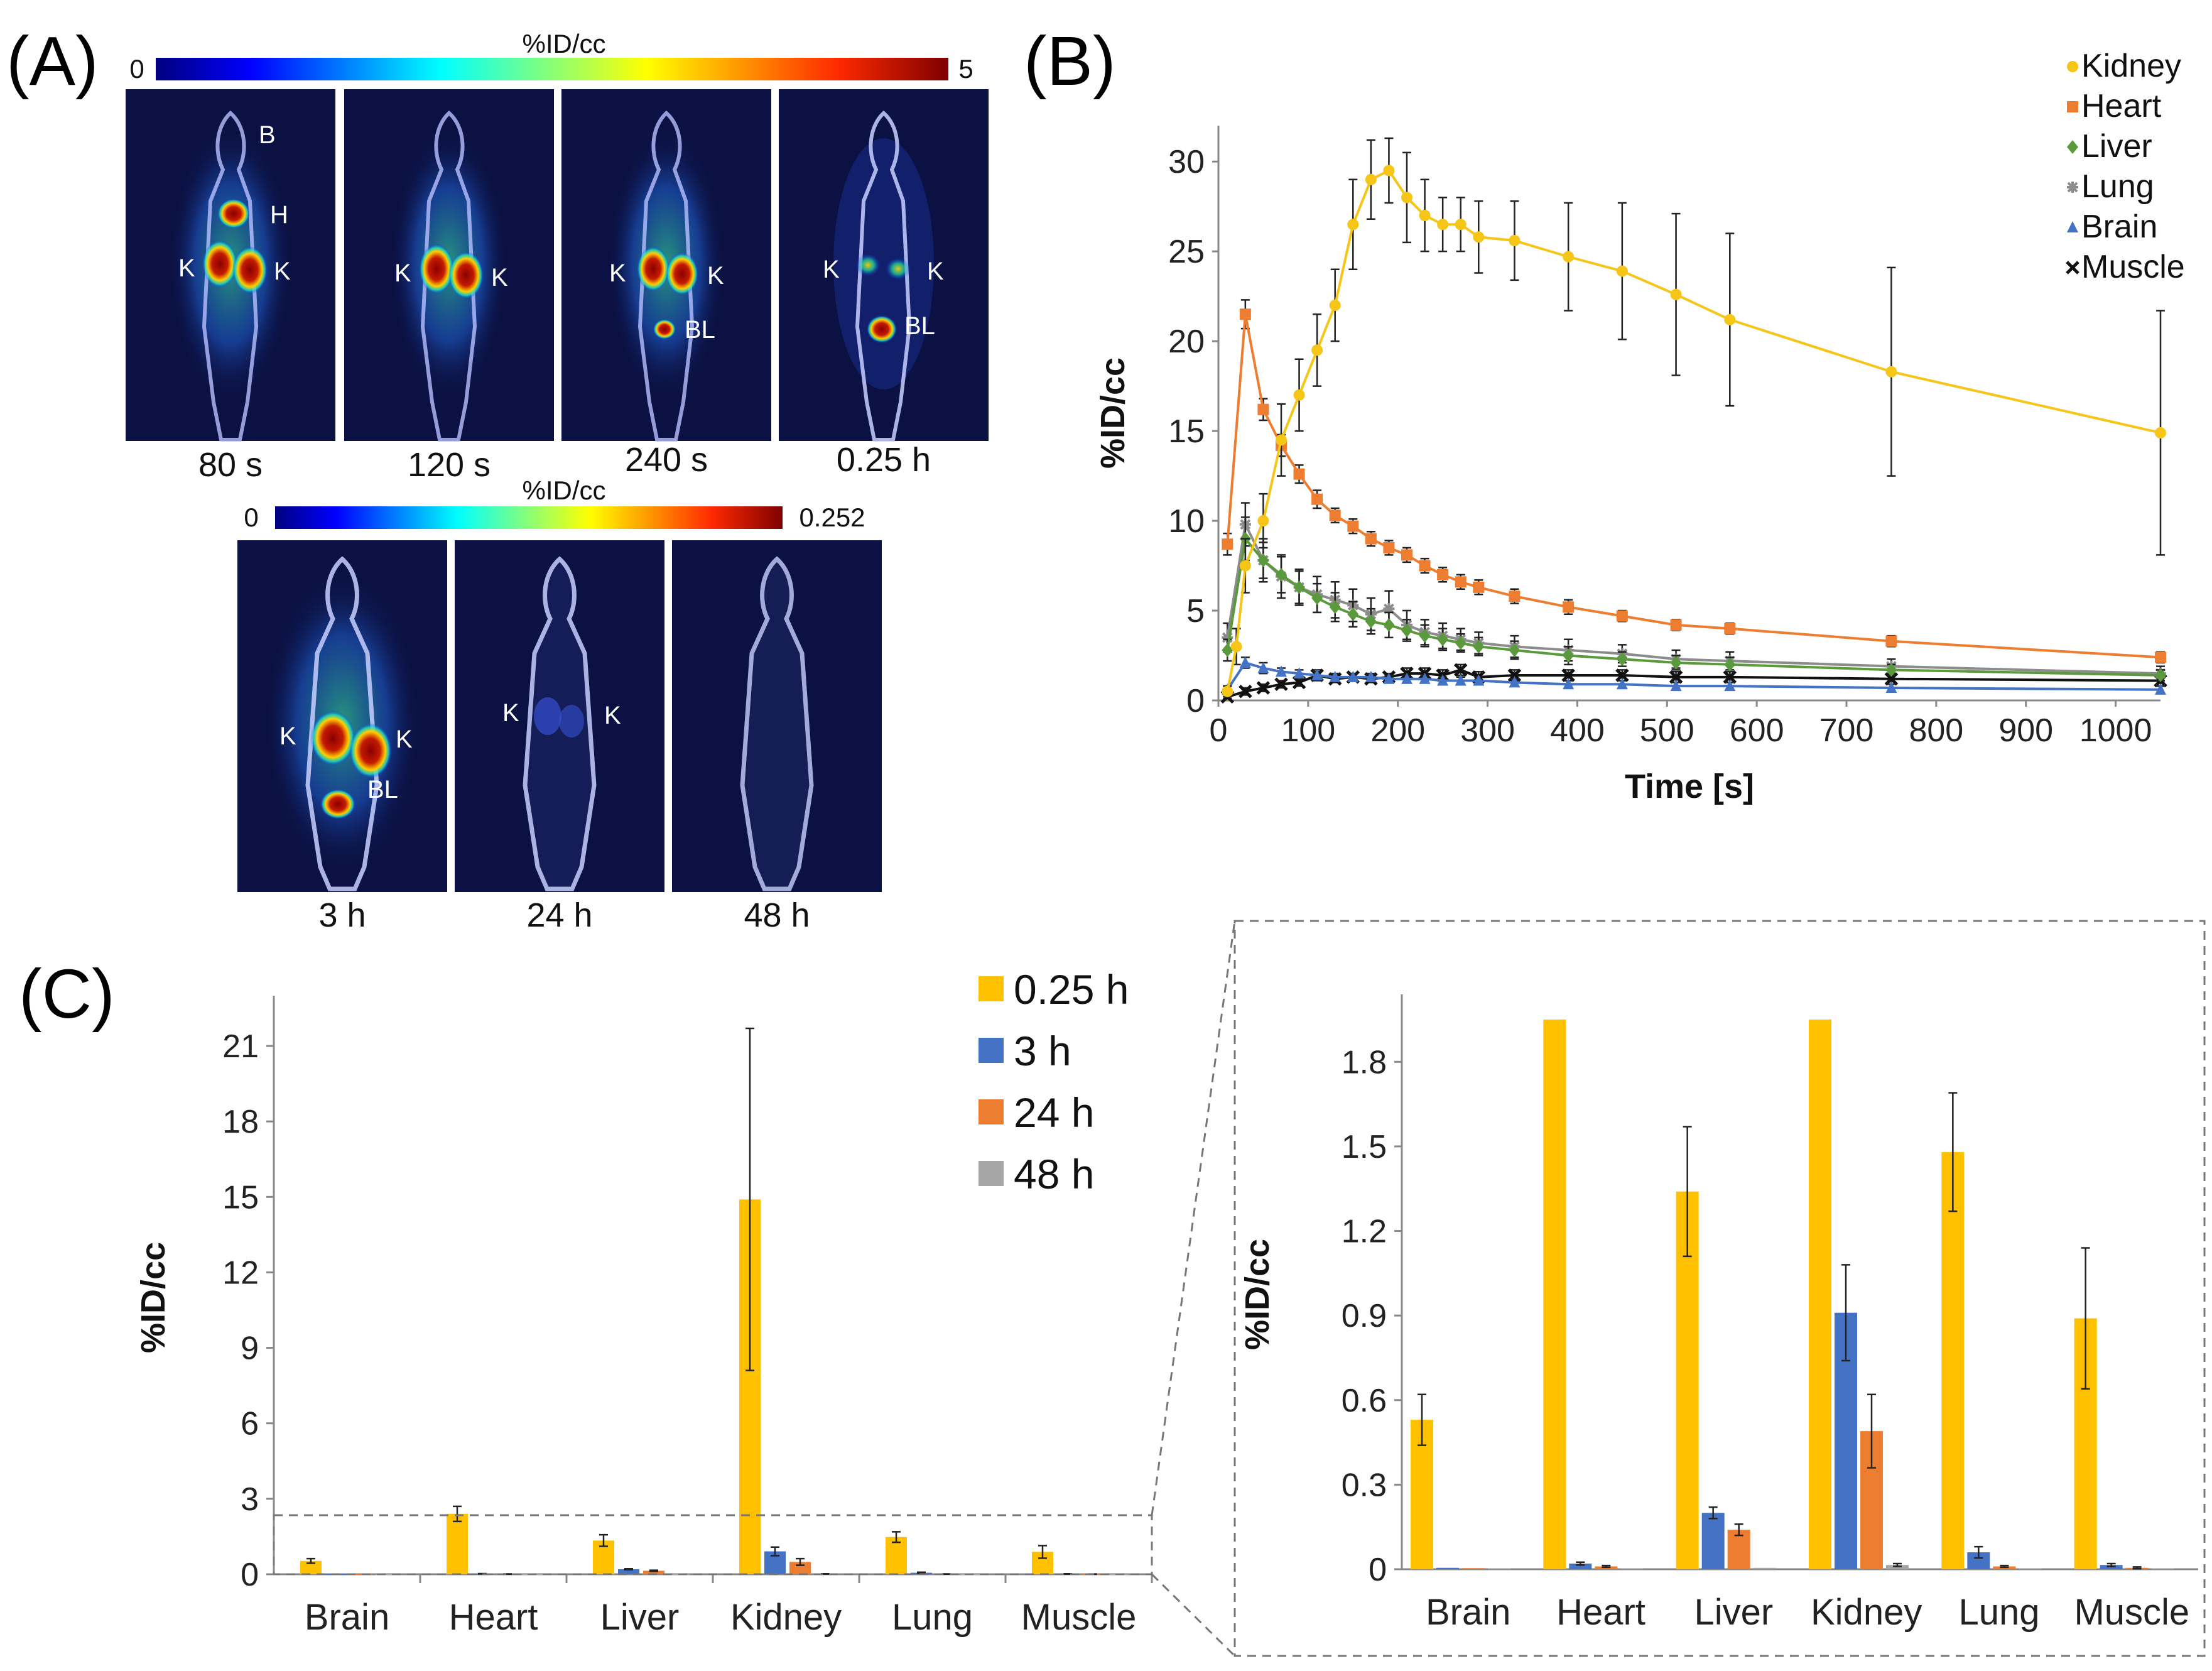  Describe the element at coordinates (2073, 106) in the screenshot. I see `legend-marker` at that location.